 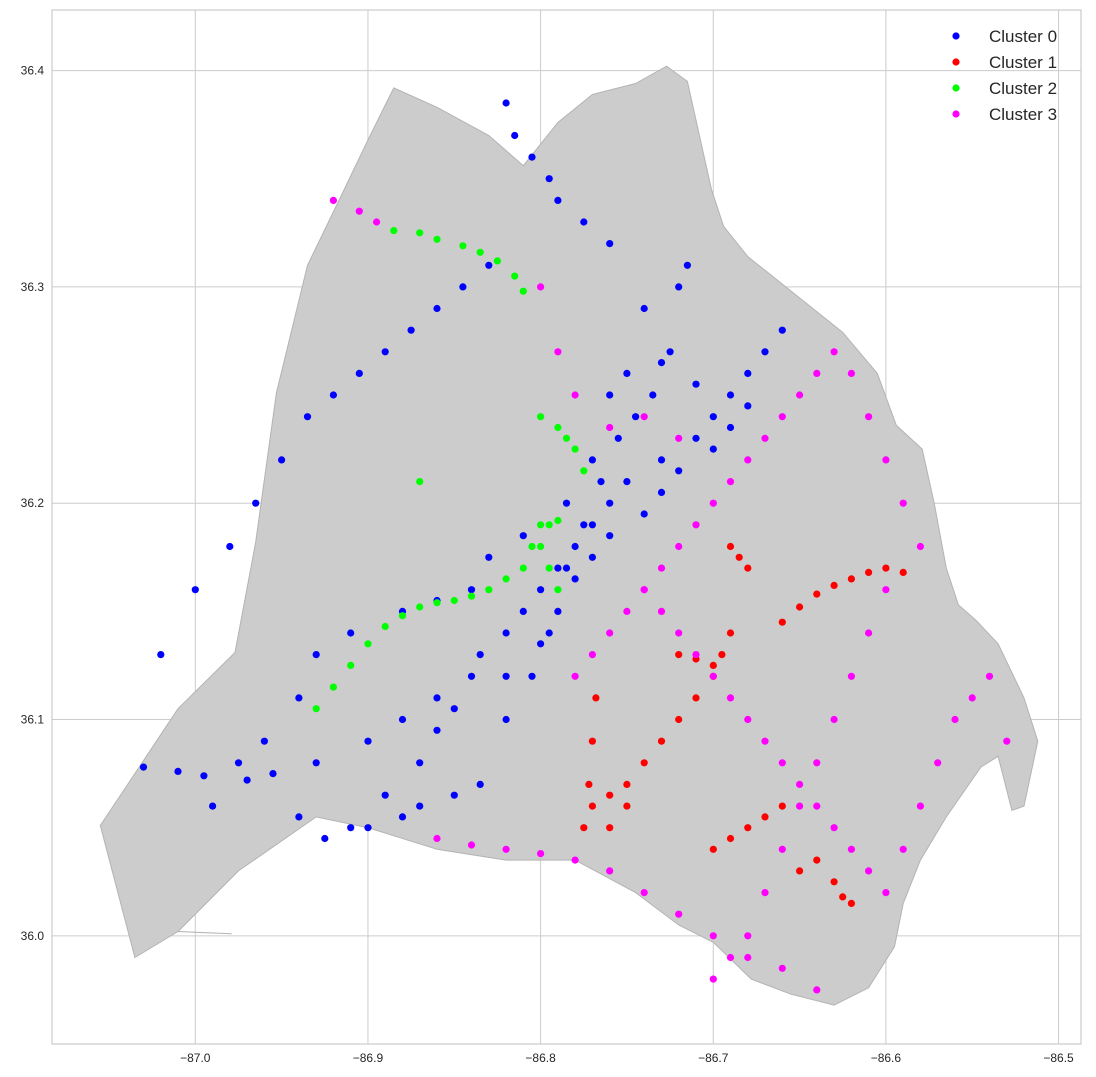 I want to click on legend: Cluster 0 Cluster 1 Cluster 2 Cluster 3, so click(x=1004, y=75).